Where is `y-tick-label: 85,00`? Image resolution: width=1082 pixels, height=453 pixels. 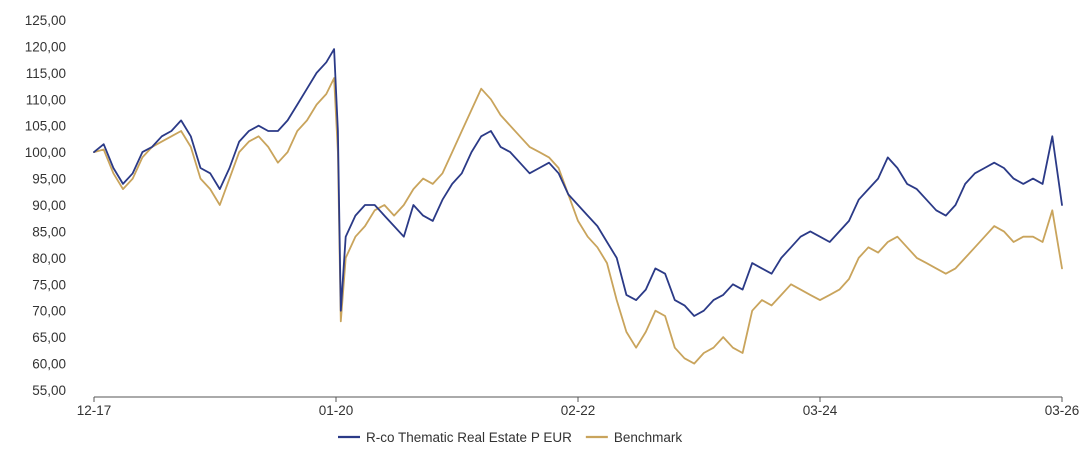 y-tick-label: 85,00 is located at coordinates (49, 231).